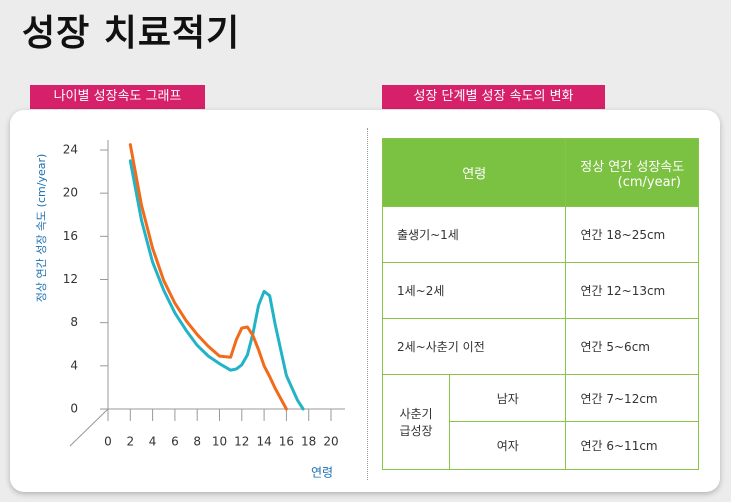 This screenshot has height=502, width=731. Describe the element at coordinates (286, 442) in the screenshot. I see `x-tick-label: 16` at that location.